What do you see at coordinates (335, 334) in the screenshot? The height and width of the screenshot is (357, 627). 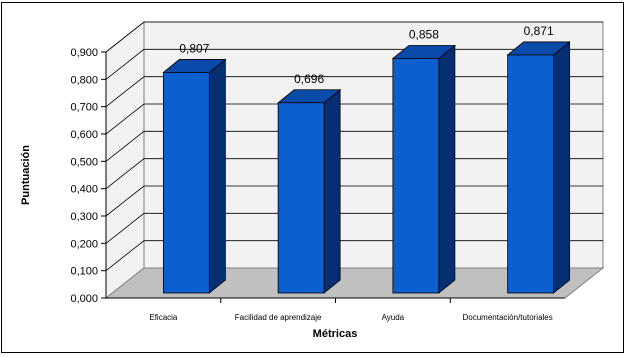 I see `x-axis-title: Métricas` at bounding box center [335, 334].